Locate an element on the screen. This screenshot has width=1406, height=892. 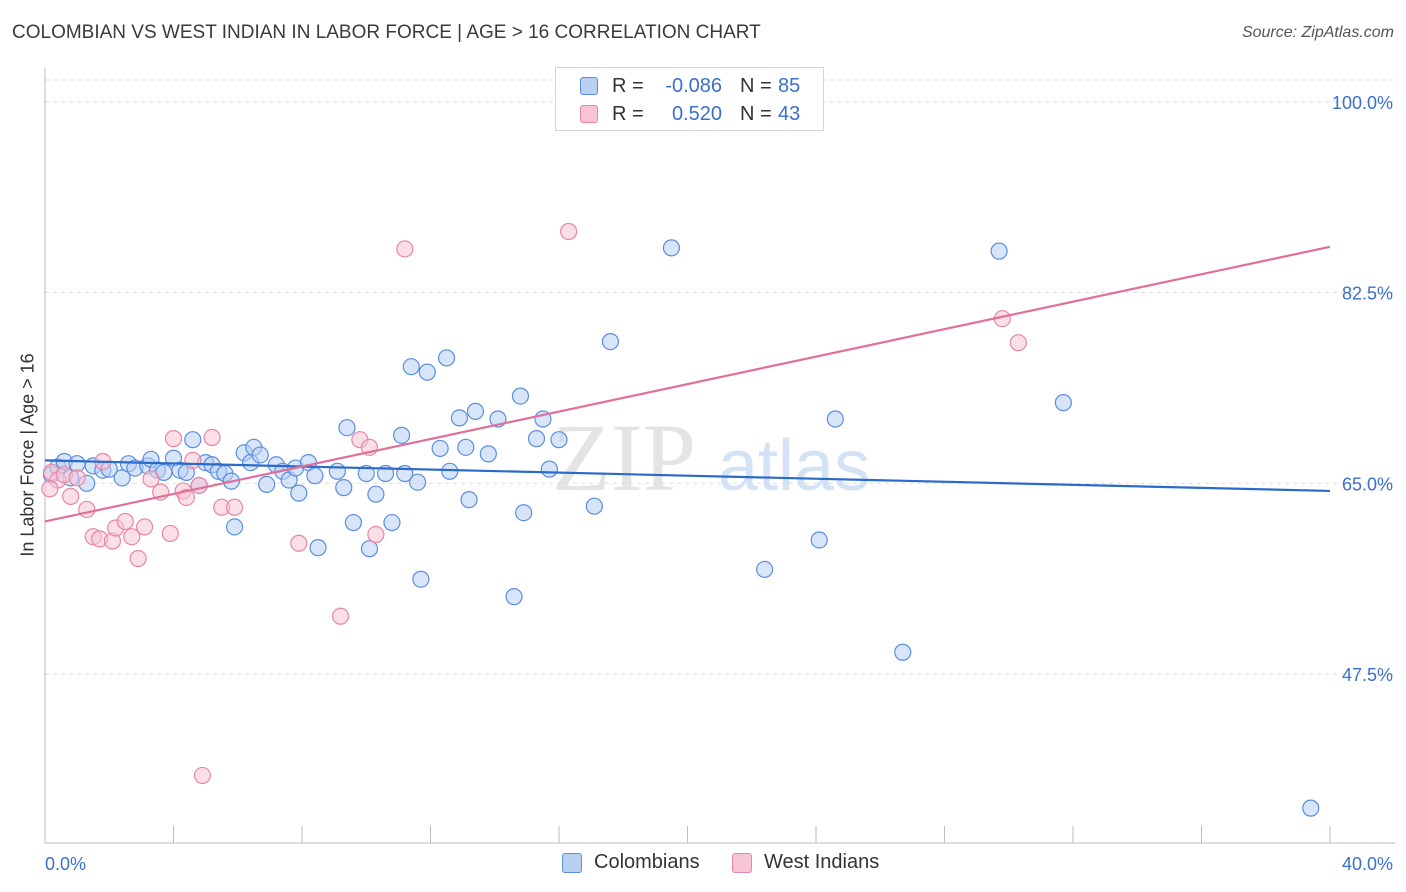
west-indians-r-value: 0.520 is located at coordinates (696, 113).